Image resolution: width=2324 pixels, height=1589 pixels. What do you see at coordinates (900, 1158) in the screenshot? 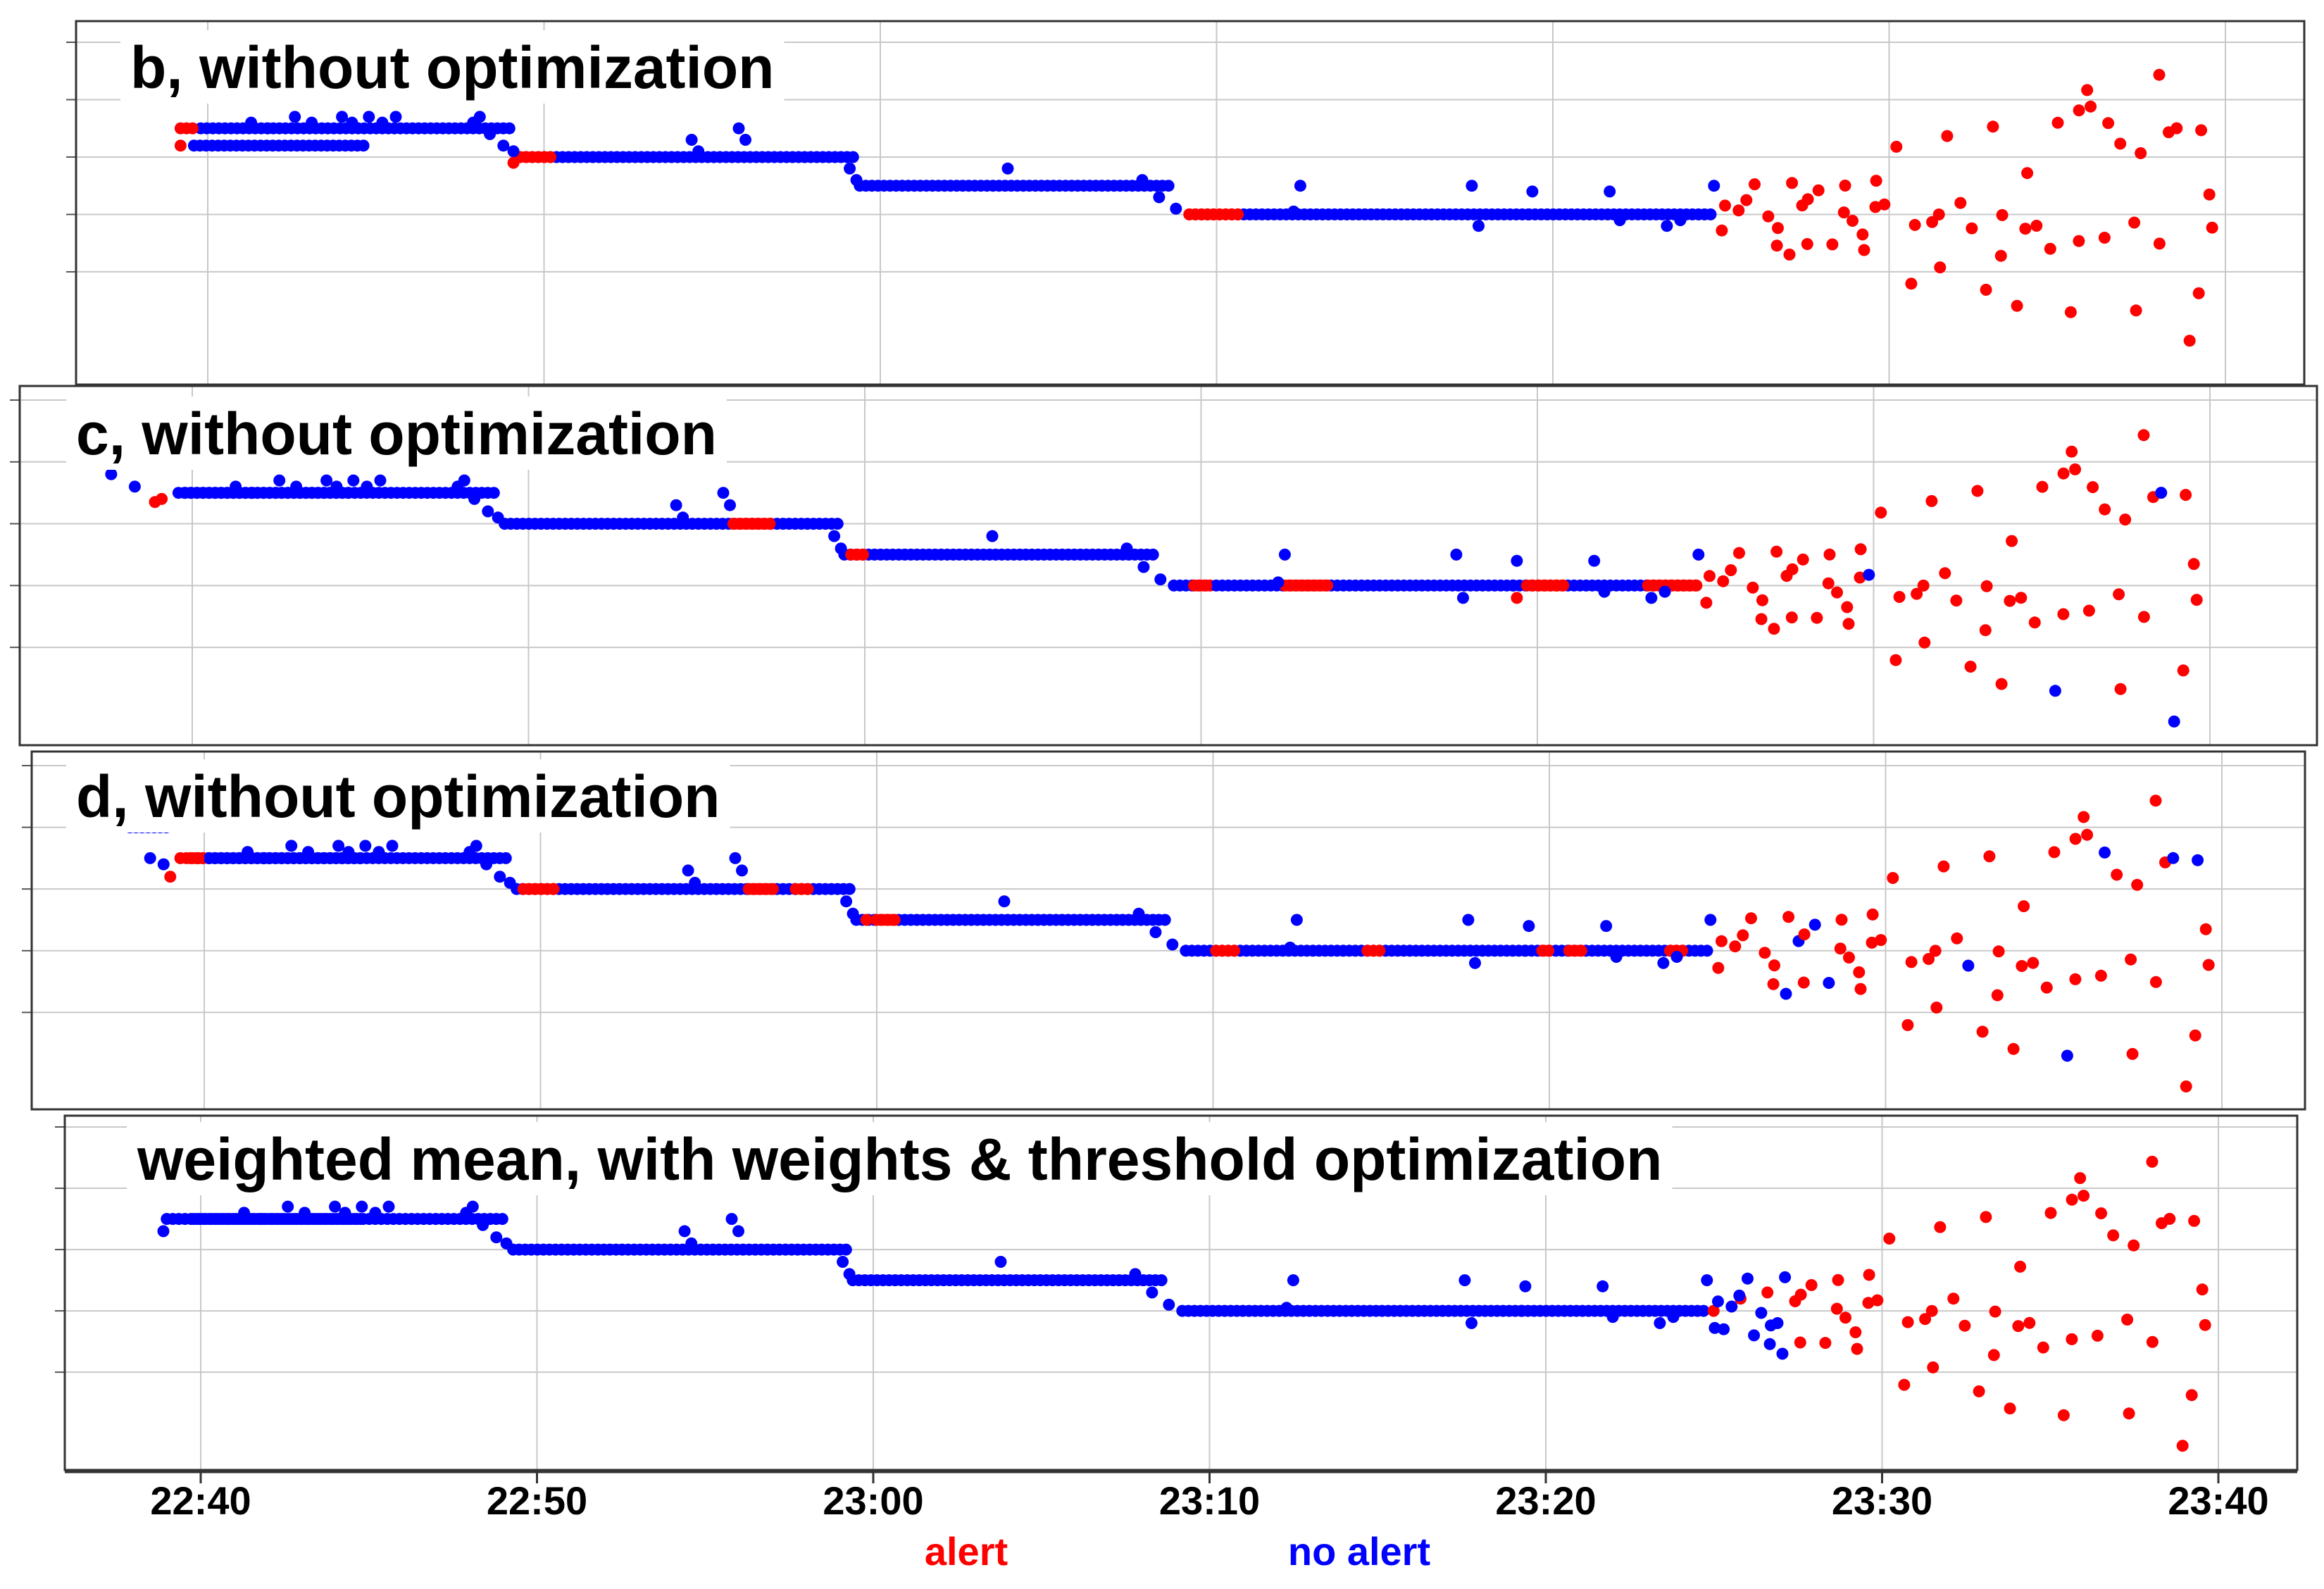
I see `panel-weighted-title-backing` at bounding box center [900, 1158].